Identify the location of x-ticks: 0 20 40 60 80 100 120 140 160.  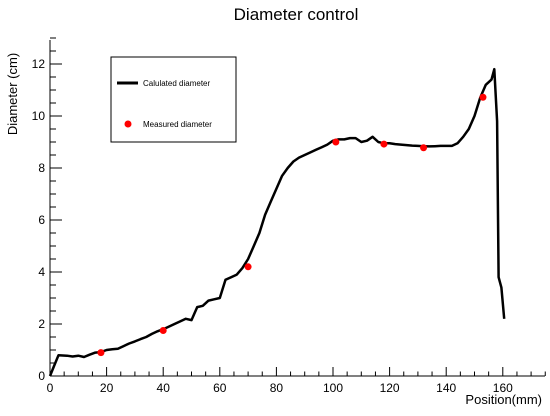
(296, 381).